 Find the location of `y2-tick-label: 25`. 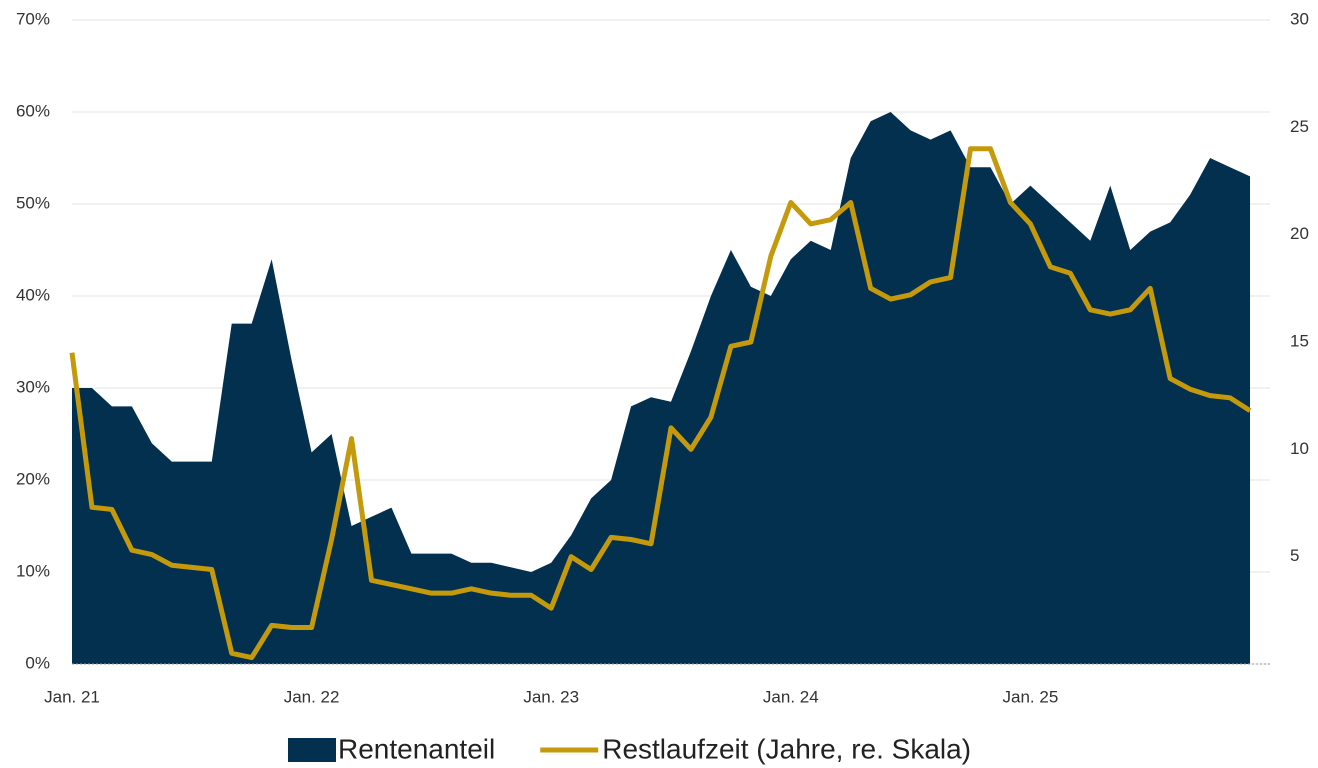

y2-tick-label: 25 is located at coordinates (1299, 126).